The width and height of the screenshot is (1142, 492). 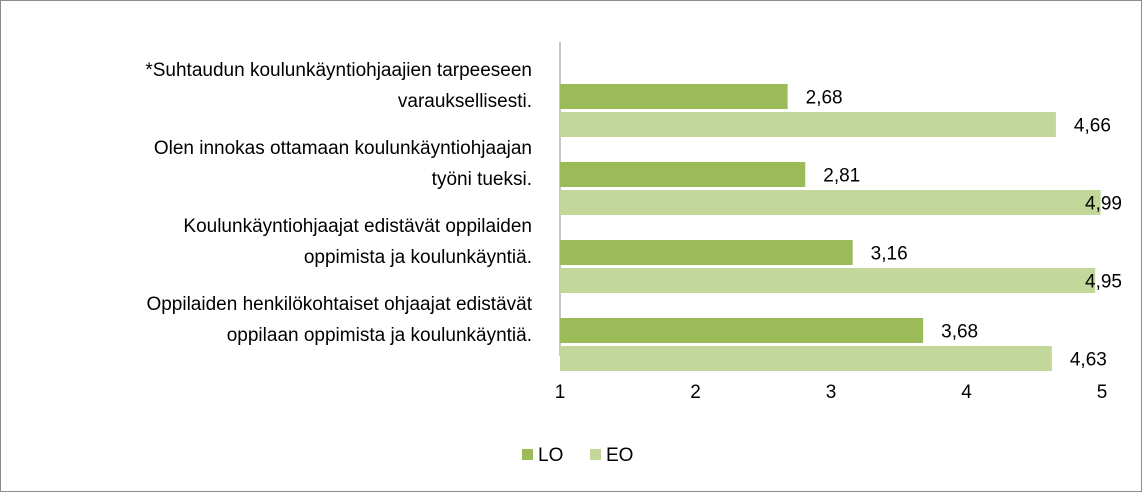 I want to click on value-label: 3,68, so click(x=959, y=332).